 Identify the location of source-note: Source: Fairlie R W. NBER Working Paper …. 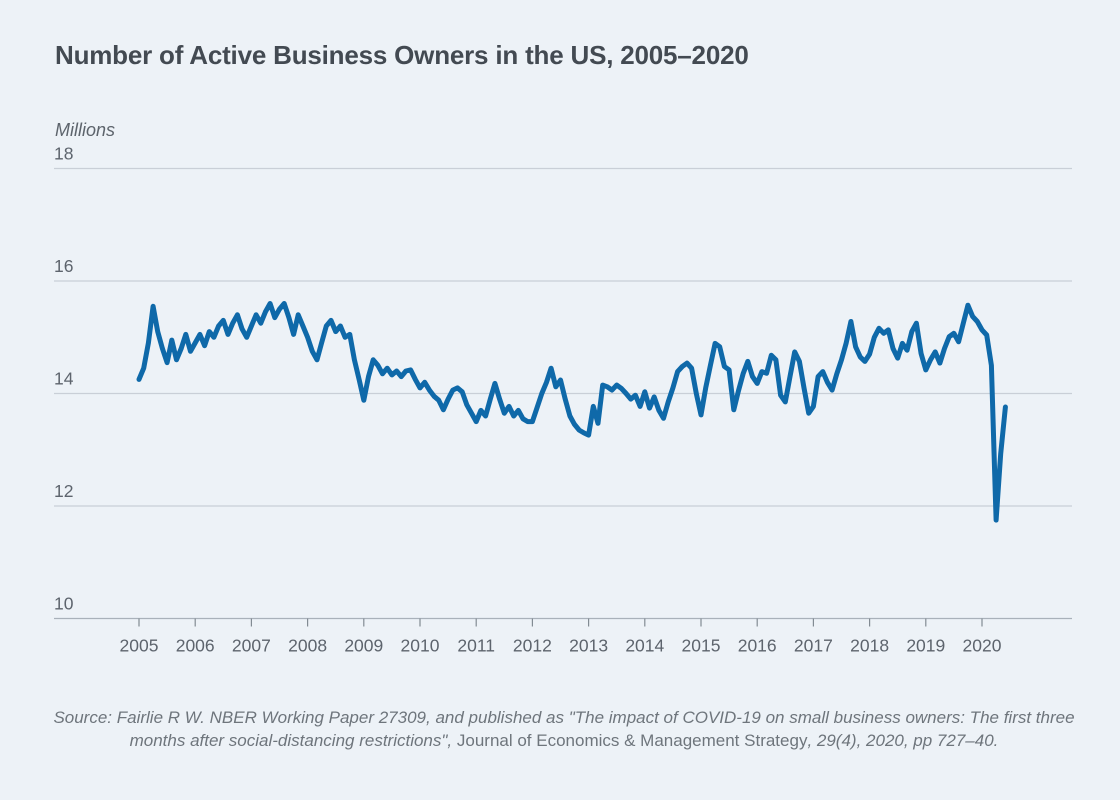
(564, 729).